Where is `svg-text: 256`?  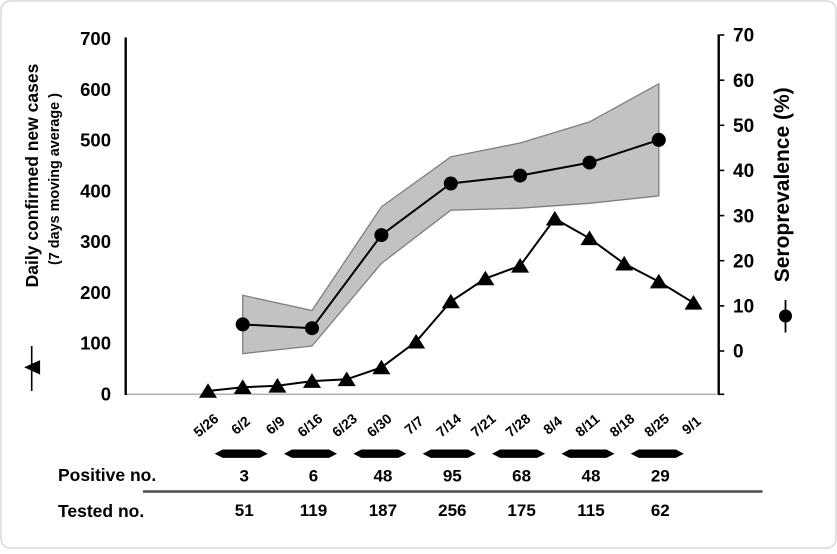
svg-text: 256 is located at coordinates (452, 510).